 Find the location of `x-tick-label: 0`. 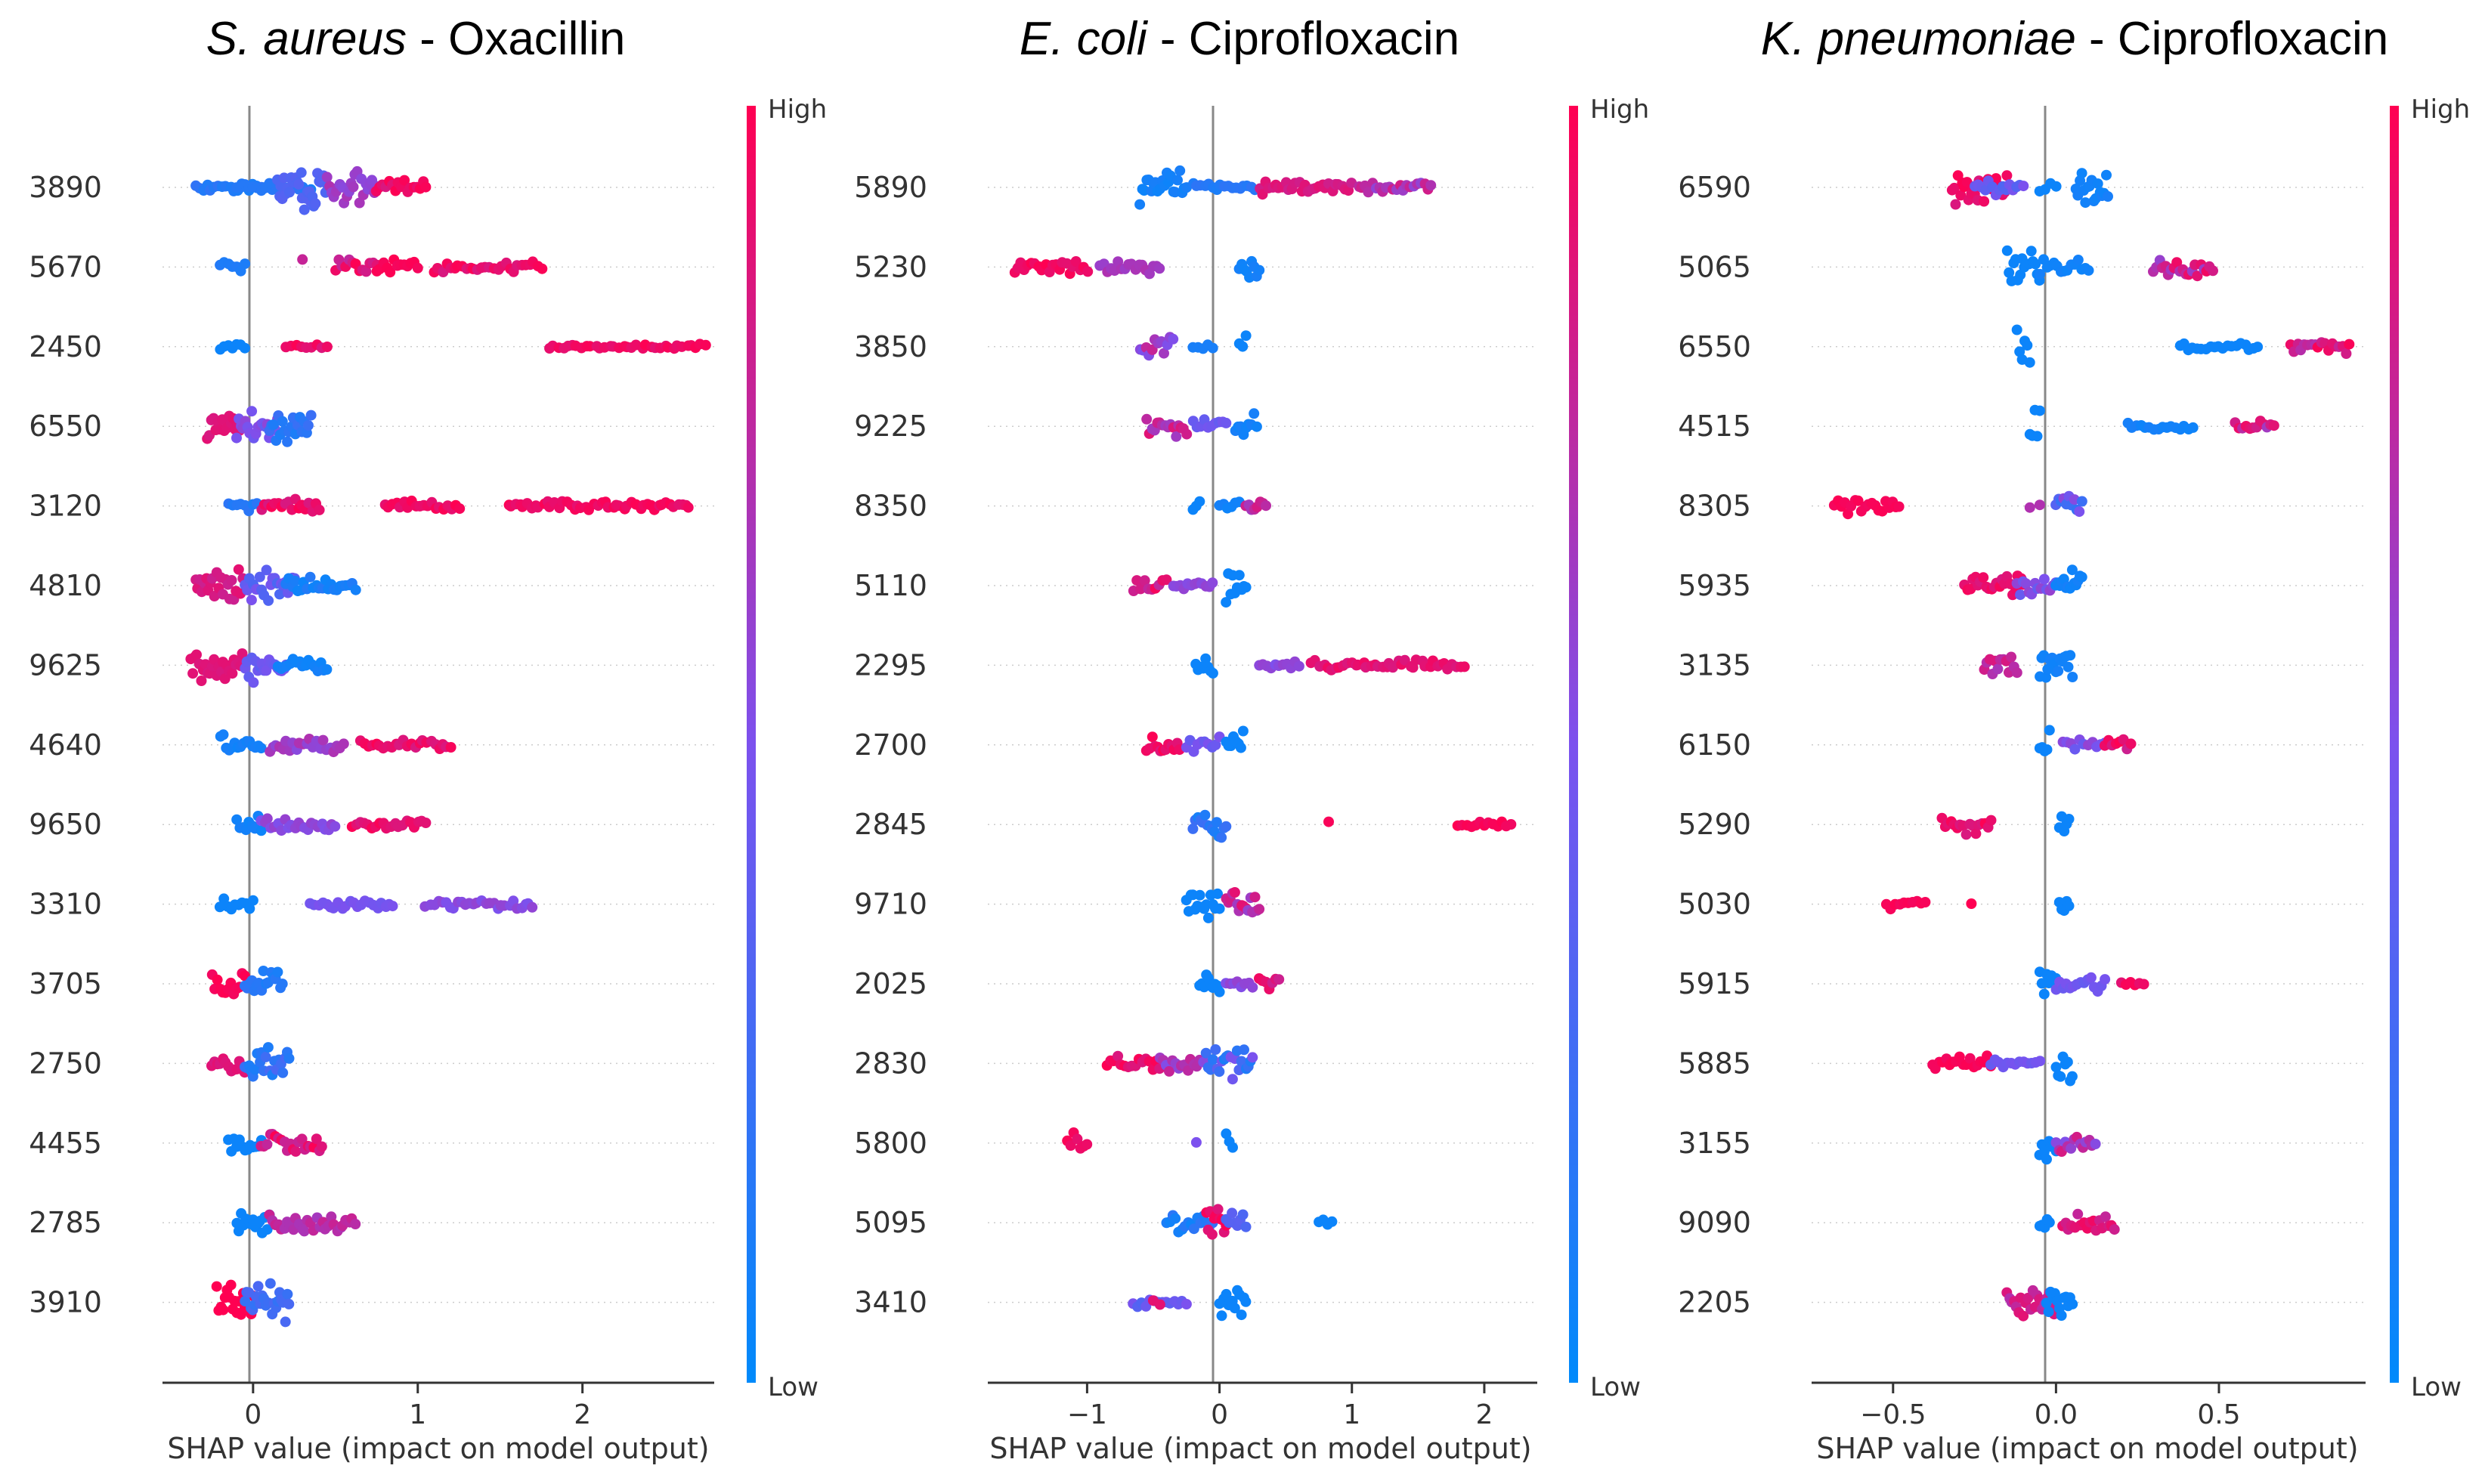

x-tick-label: 0 is located at coordinates (252, 1414).